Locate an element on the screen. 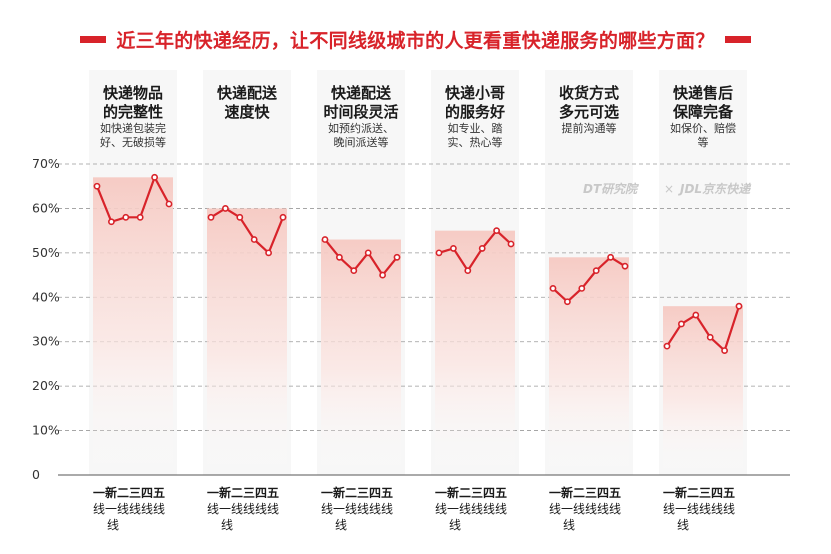  category-subtitle: 提前沟通等 is located at coordinates (589, 128).